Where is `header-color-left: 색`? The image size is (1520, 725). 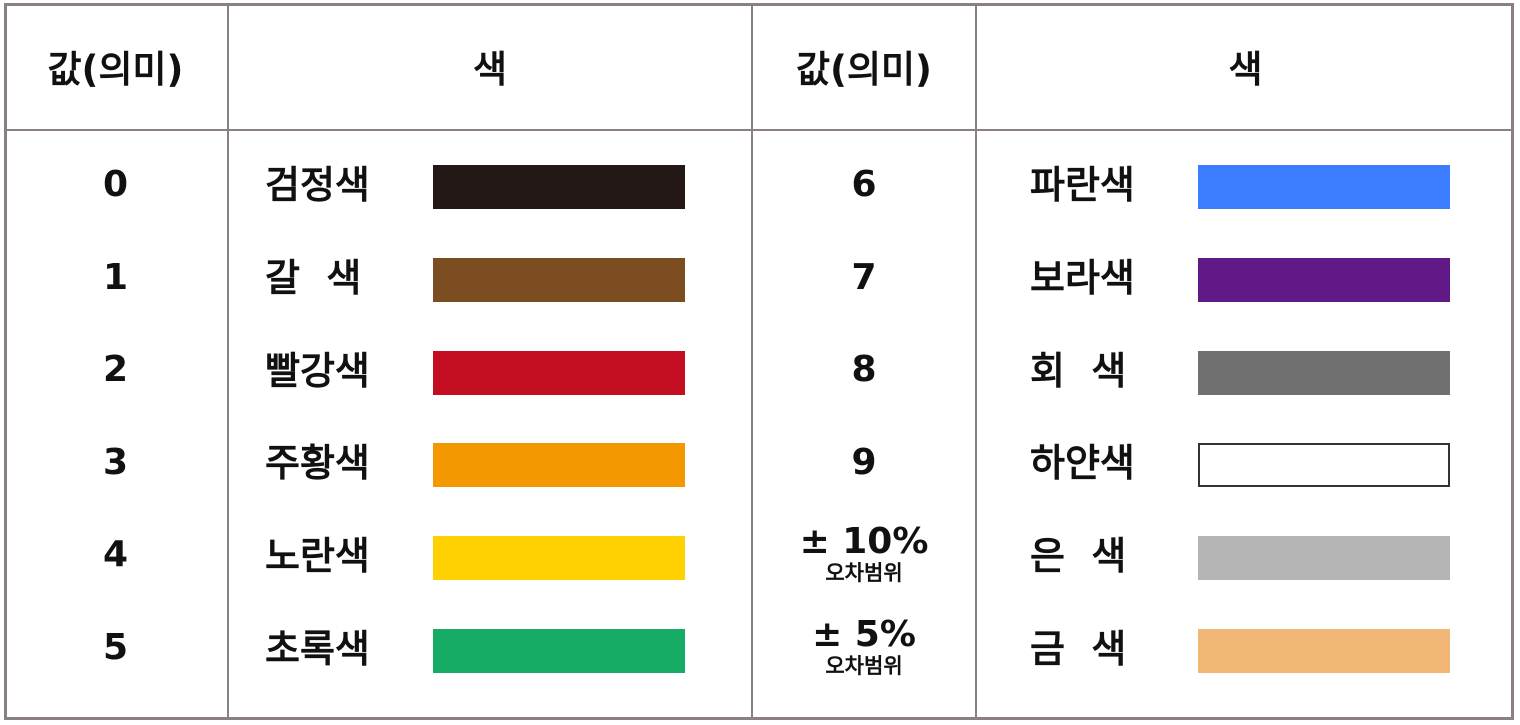 header-color-left: 색 is located at coordinates (490, 69).